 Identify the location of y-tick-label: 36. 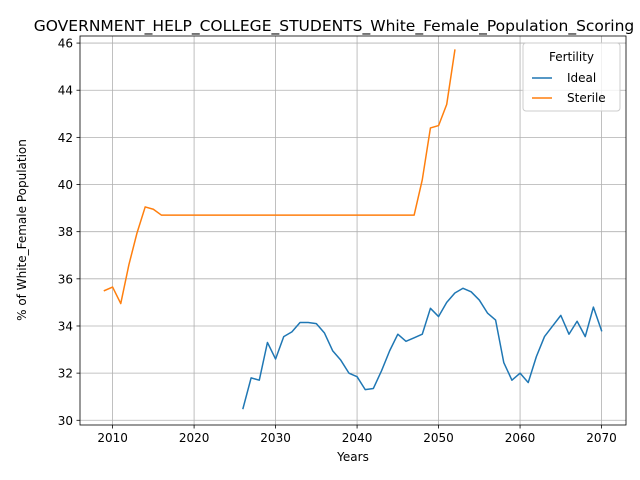
(65, 279).